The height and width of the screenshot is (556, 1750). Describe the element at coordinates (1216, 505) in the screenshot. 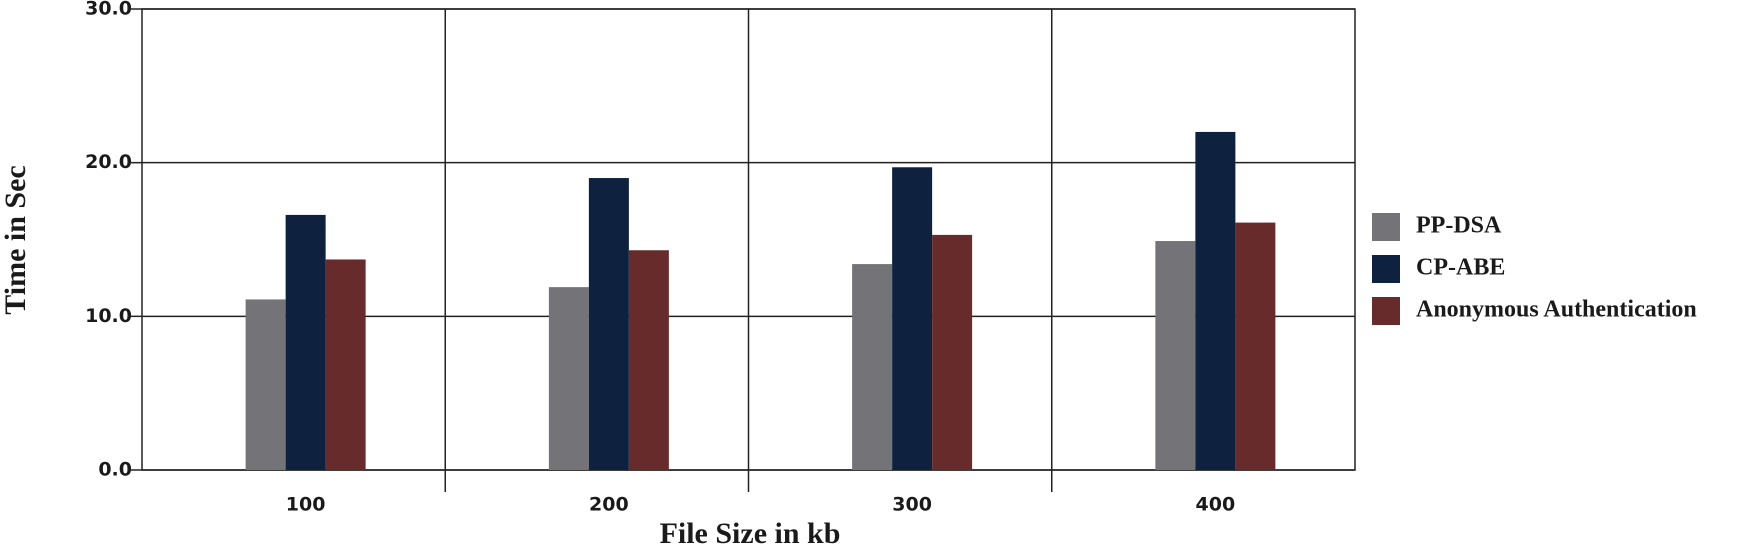

I see `x-tick-label: 400` at that location.